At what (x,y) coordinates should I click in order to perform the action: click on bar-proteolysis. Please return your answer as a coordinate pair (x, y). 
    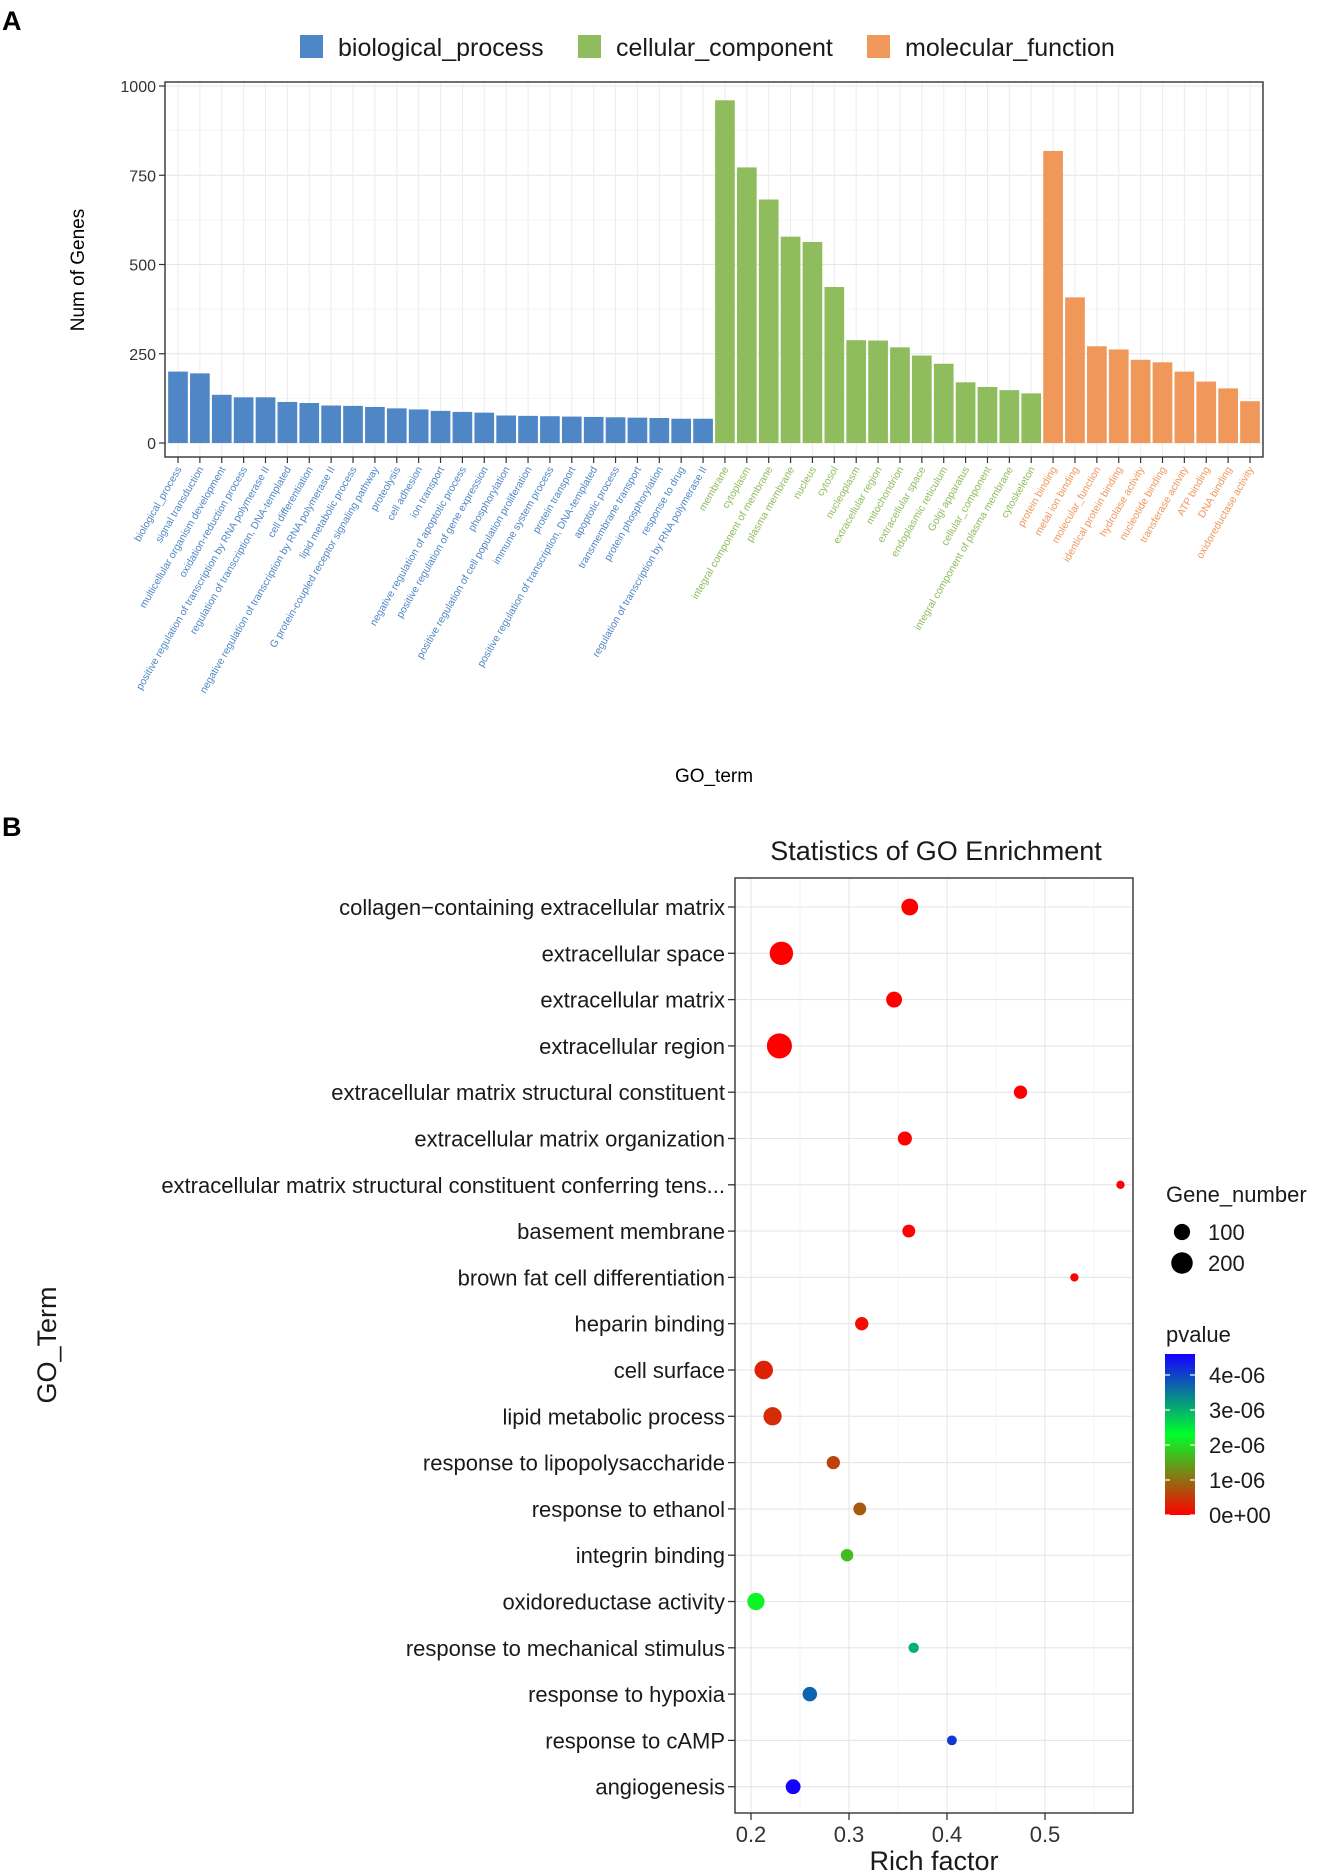
    Looking at the image, I should click on (396, 425).